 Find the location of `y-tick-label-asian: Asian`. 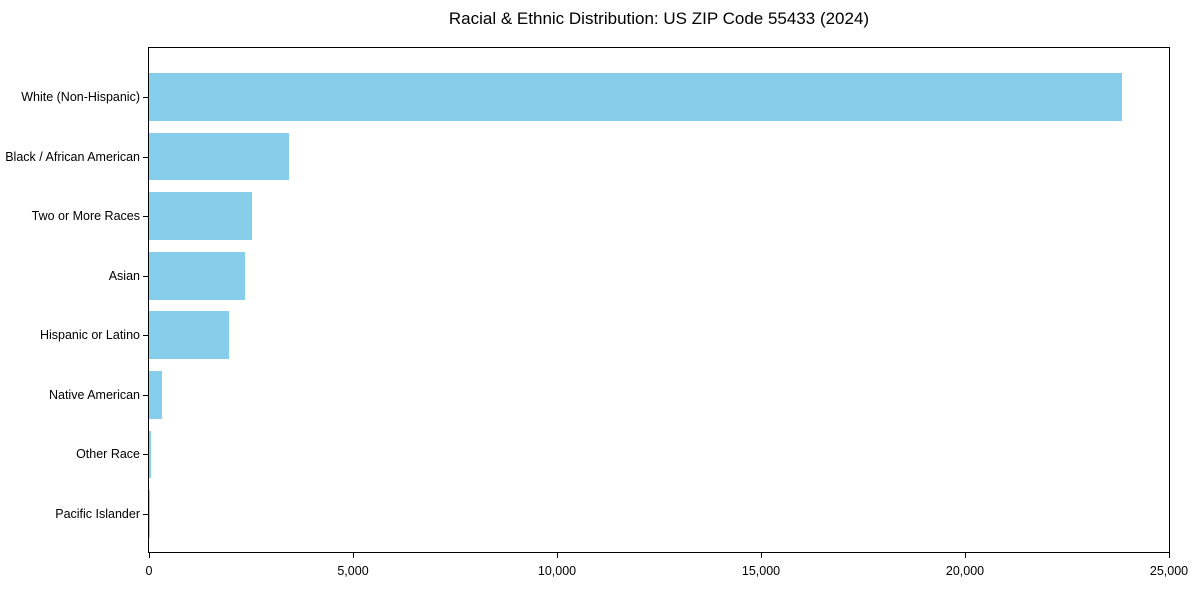

y-tick-label-asian: Asian is located at coordinates (124, 275).